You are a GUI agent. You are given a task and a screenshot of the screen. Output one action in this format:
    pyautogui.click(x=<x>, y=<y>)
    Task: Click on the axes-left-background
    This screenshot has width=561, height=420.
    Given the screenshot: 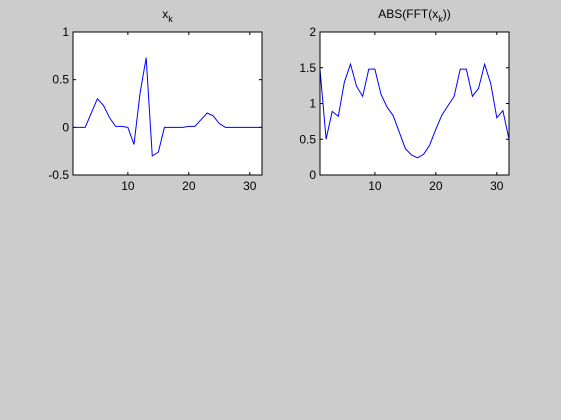 What is the action you would take?
    pyautogui.click(x=167, y=103)
    